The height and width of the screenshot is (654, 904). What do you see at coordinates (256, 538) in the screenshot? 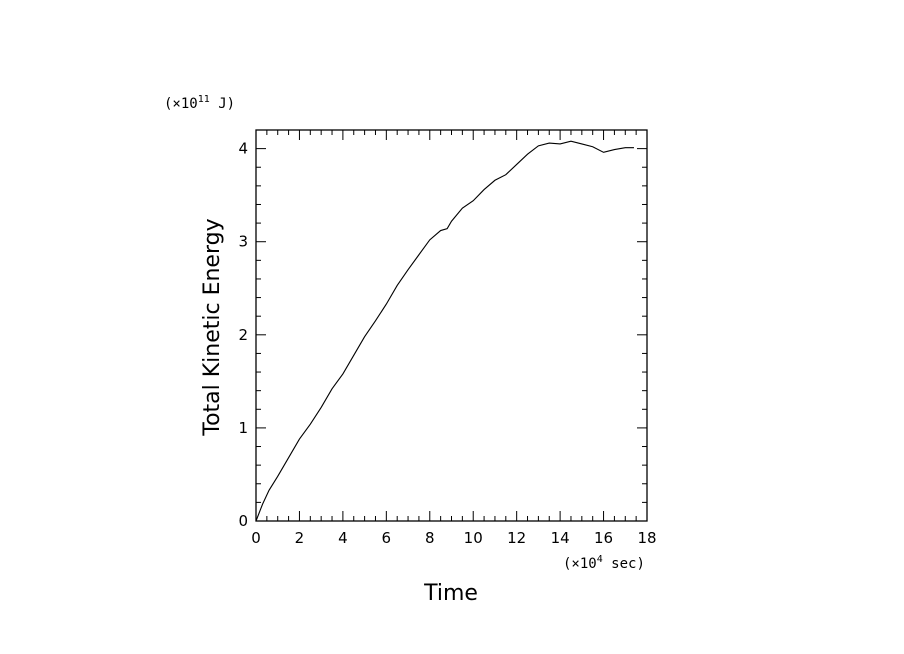
I see `x-tick-label: 0` at bounding box center [256, 538].